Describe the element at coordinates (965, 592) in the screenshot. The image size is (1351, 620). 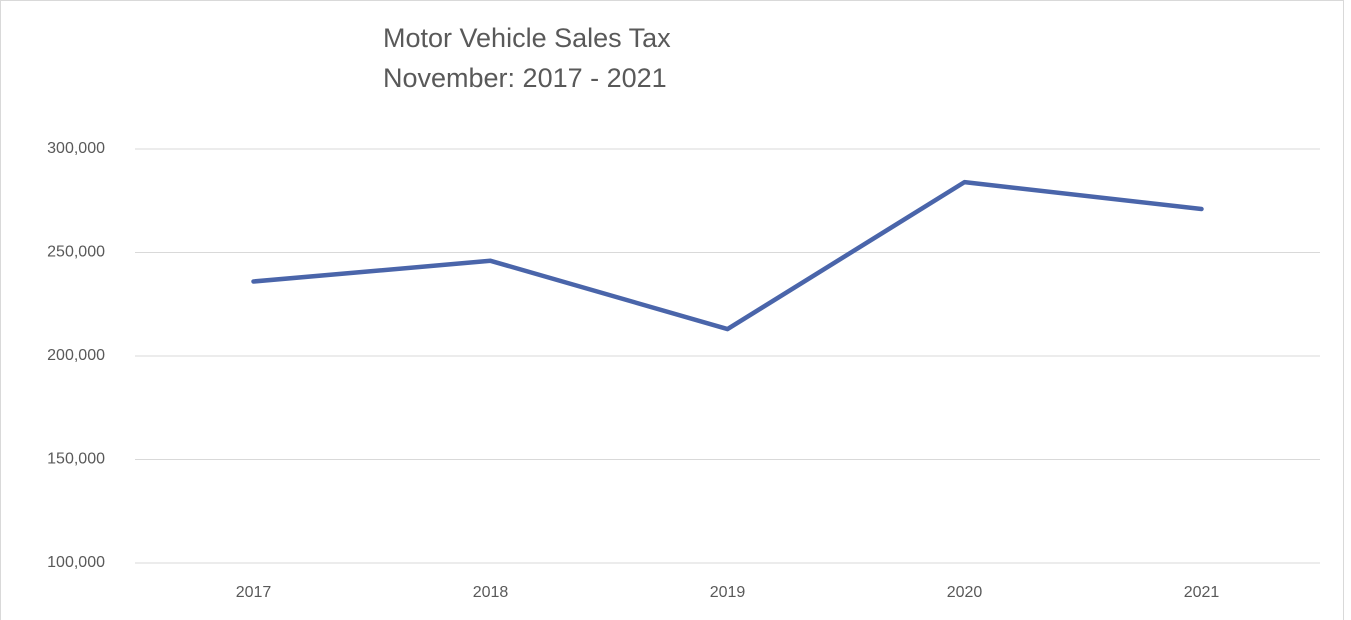
I see `x-tick-label: 2020` at that location.